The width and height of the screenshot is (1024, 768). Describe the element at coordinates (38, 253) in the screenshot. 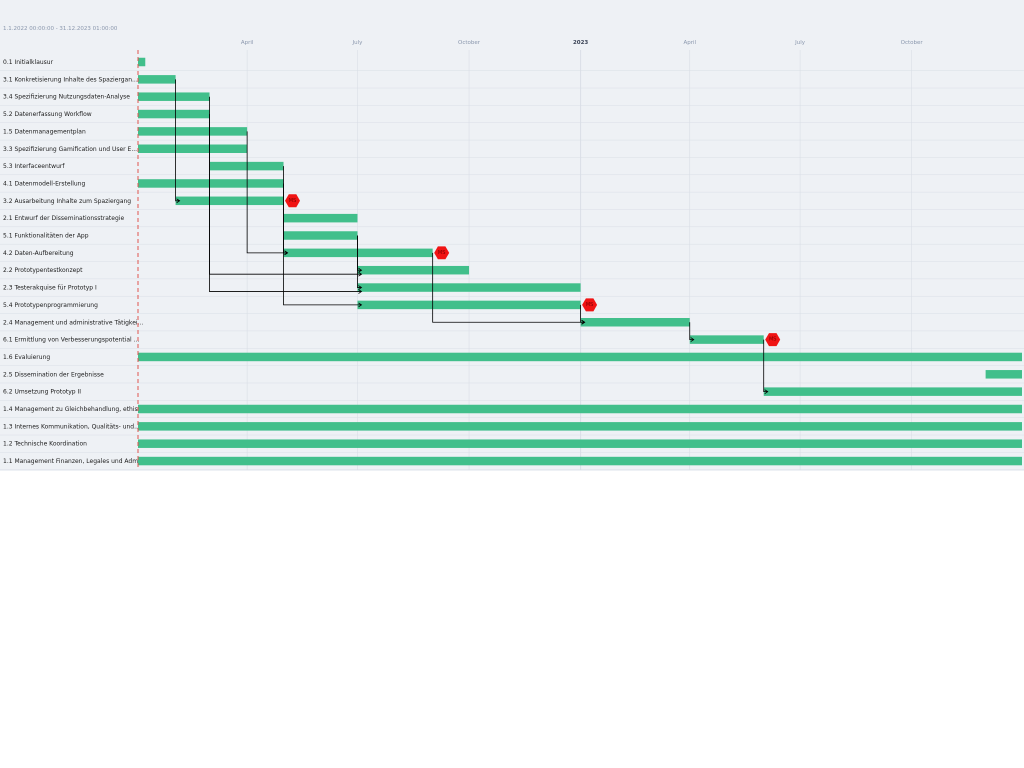

I see `task-label: 4.2 Daten-Aufbereitung` at that location.